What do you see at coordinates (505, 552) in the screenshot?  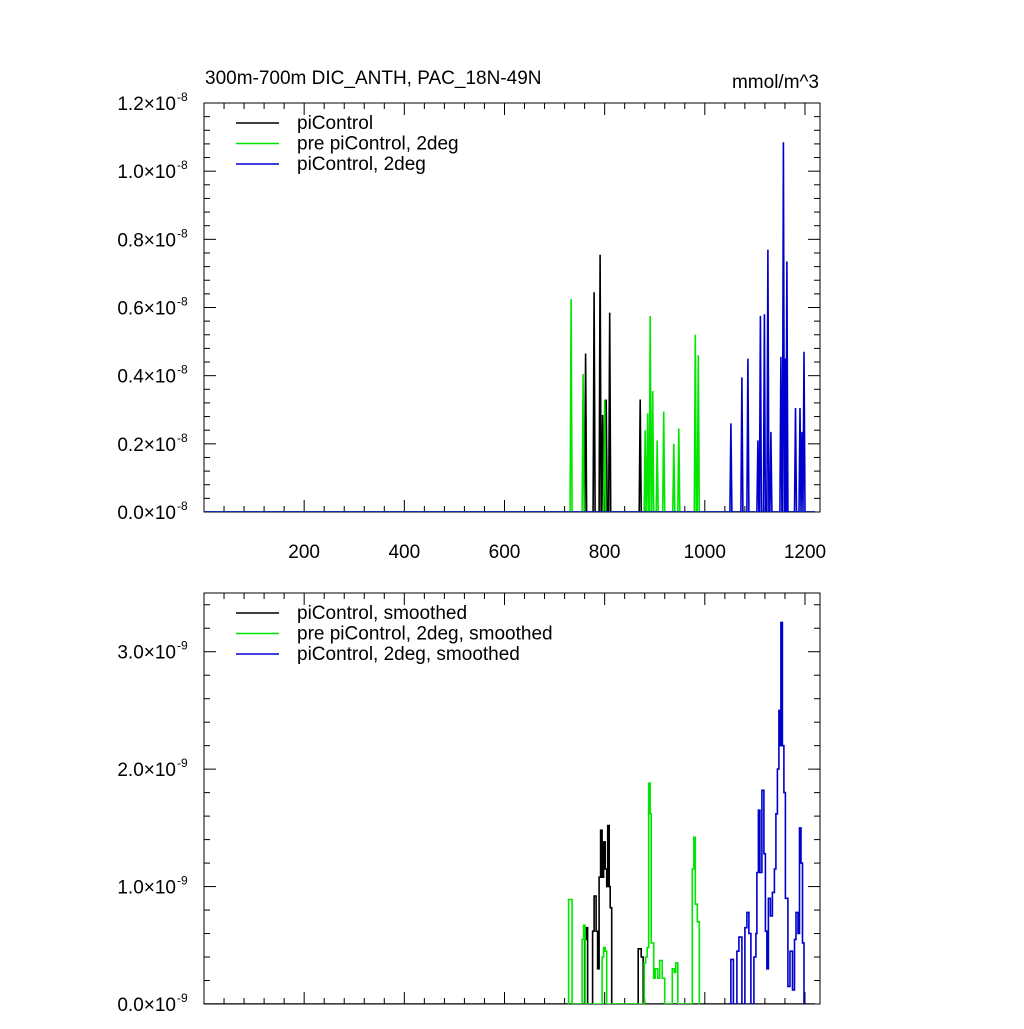 I see `x-tick-label: 600` at bounding box center [505, 552].